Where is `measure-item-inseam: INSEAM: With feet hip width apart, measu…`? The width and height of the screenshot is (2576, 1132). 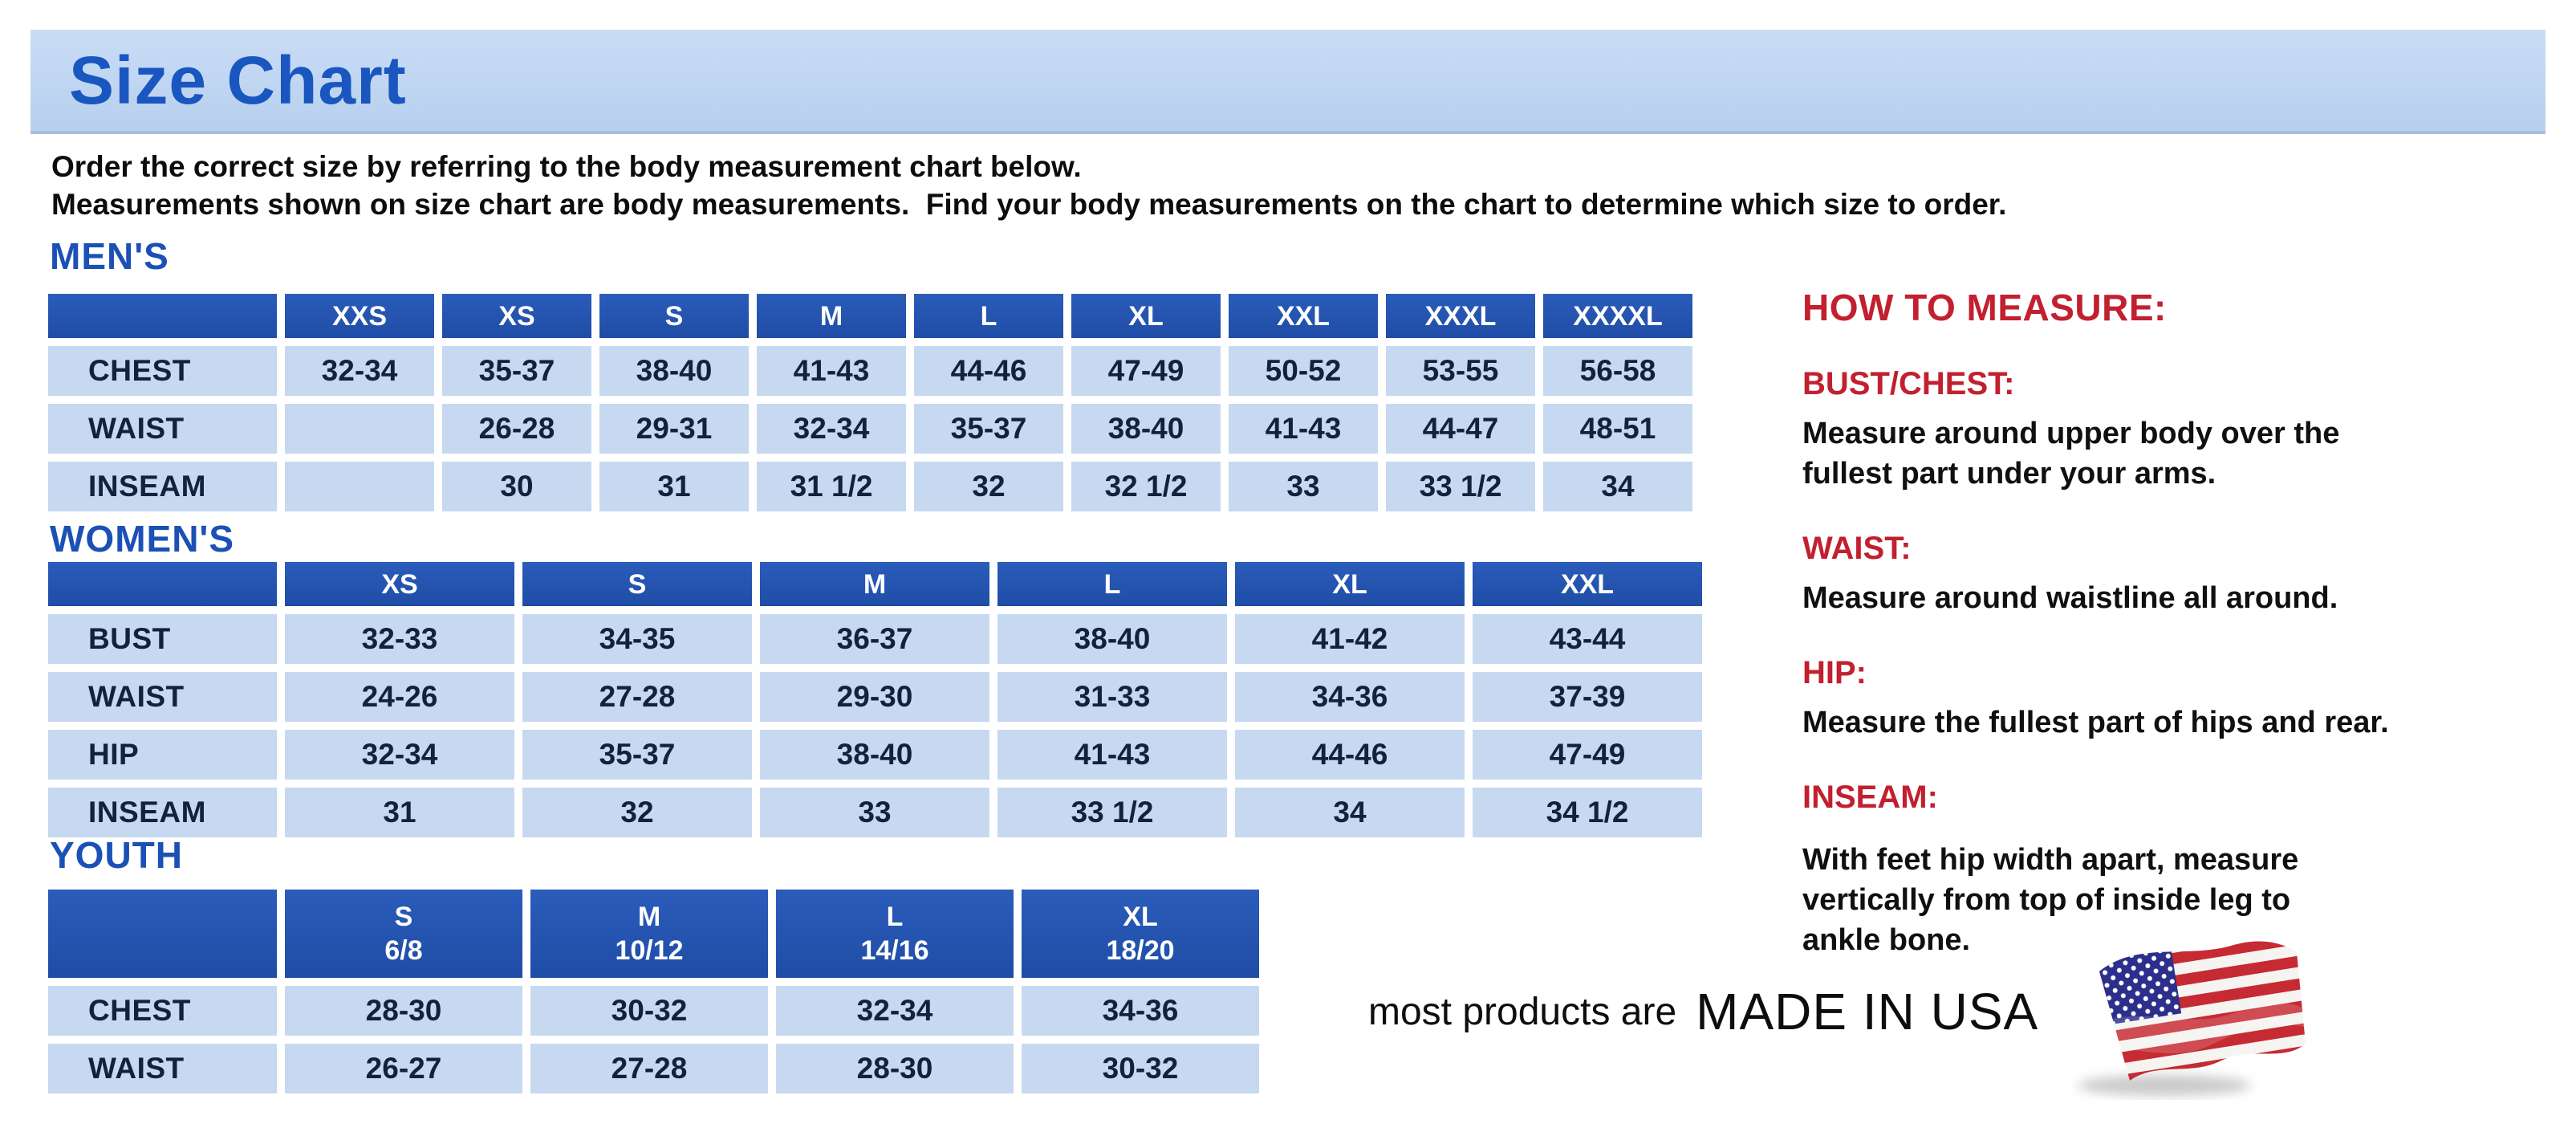 measure-item-inseam: INSEAM: With feet hip width apart, measu… is located at coordinates (2179, 870).